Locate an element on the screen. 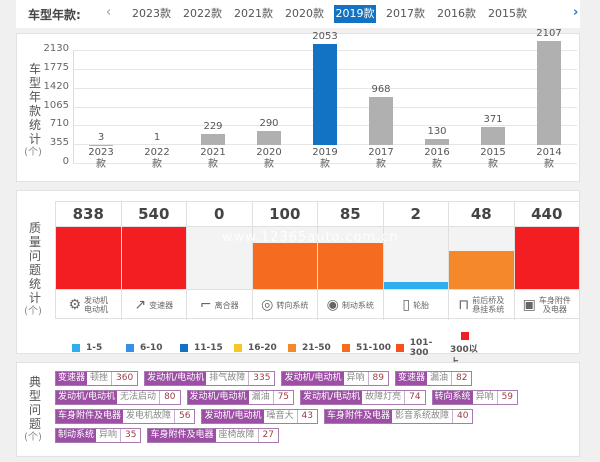  watermark: www.12365auto.com.cn is located at coordinates (310, 237).